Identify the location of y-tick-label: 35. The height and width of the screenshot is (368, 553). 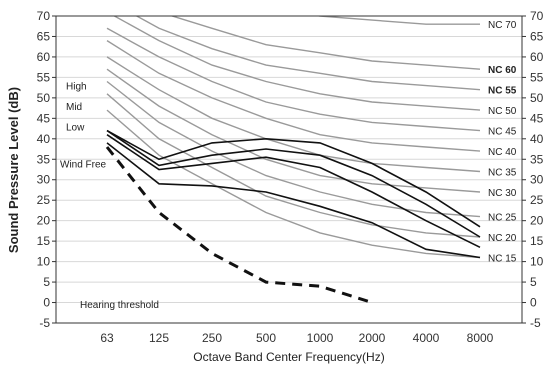
(44, 159).